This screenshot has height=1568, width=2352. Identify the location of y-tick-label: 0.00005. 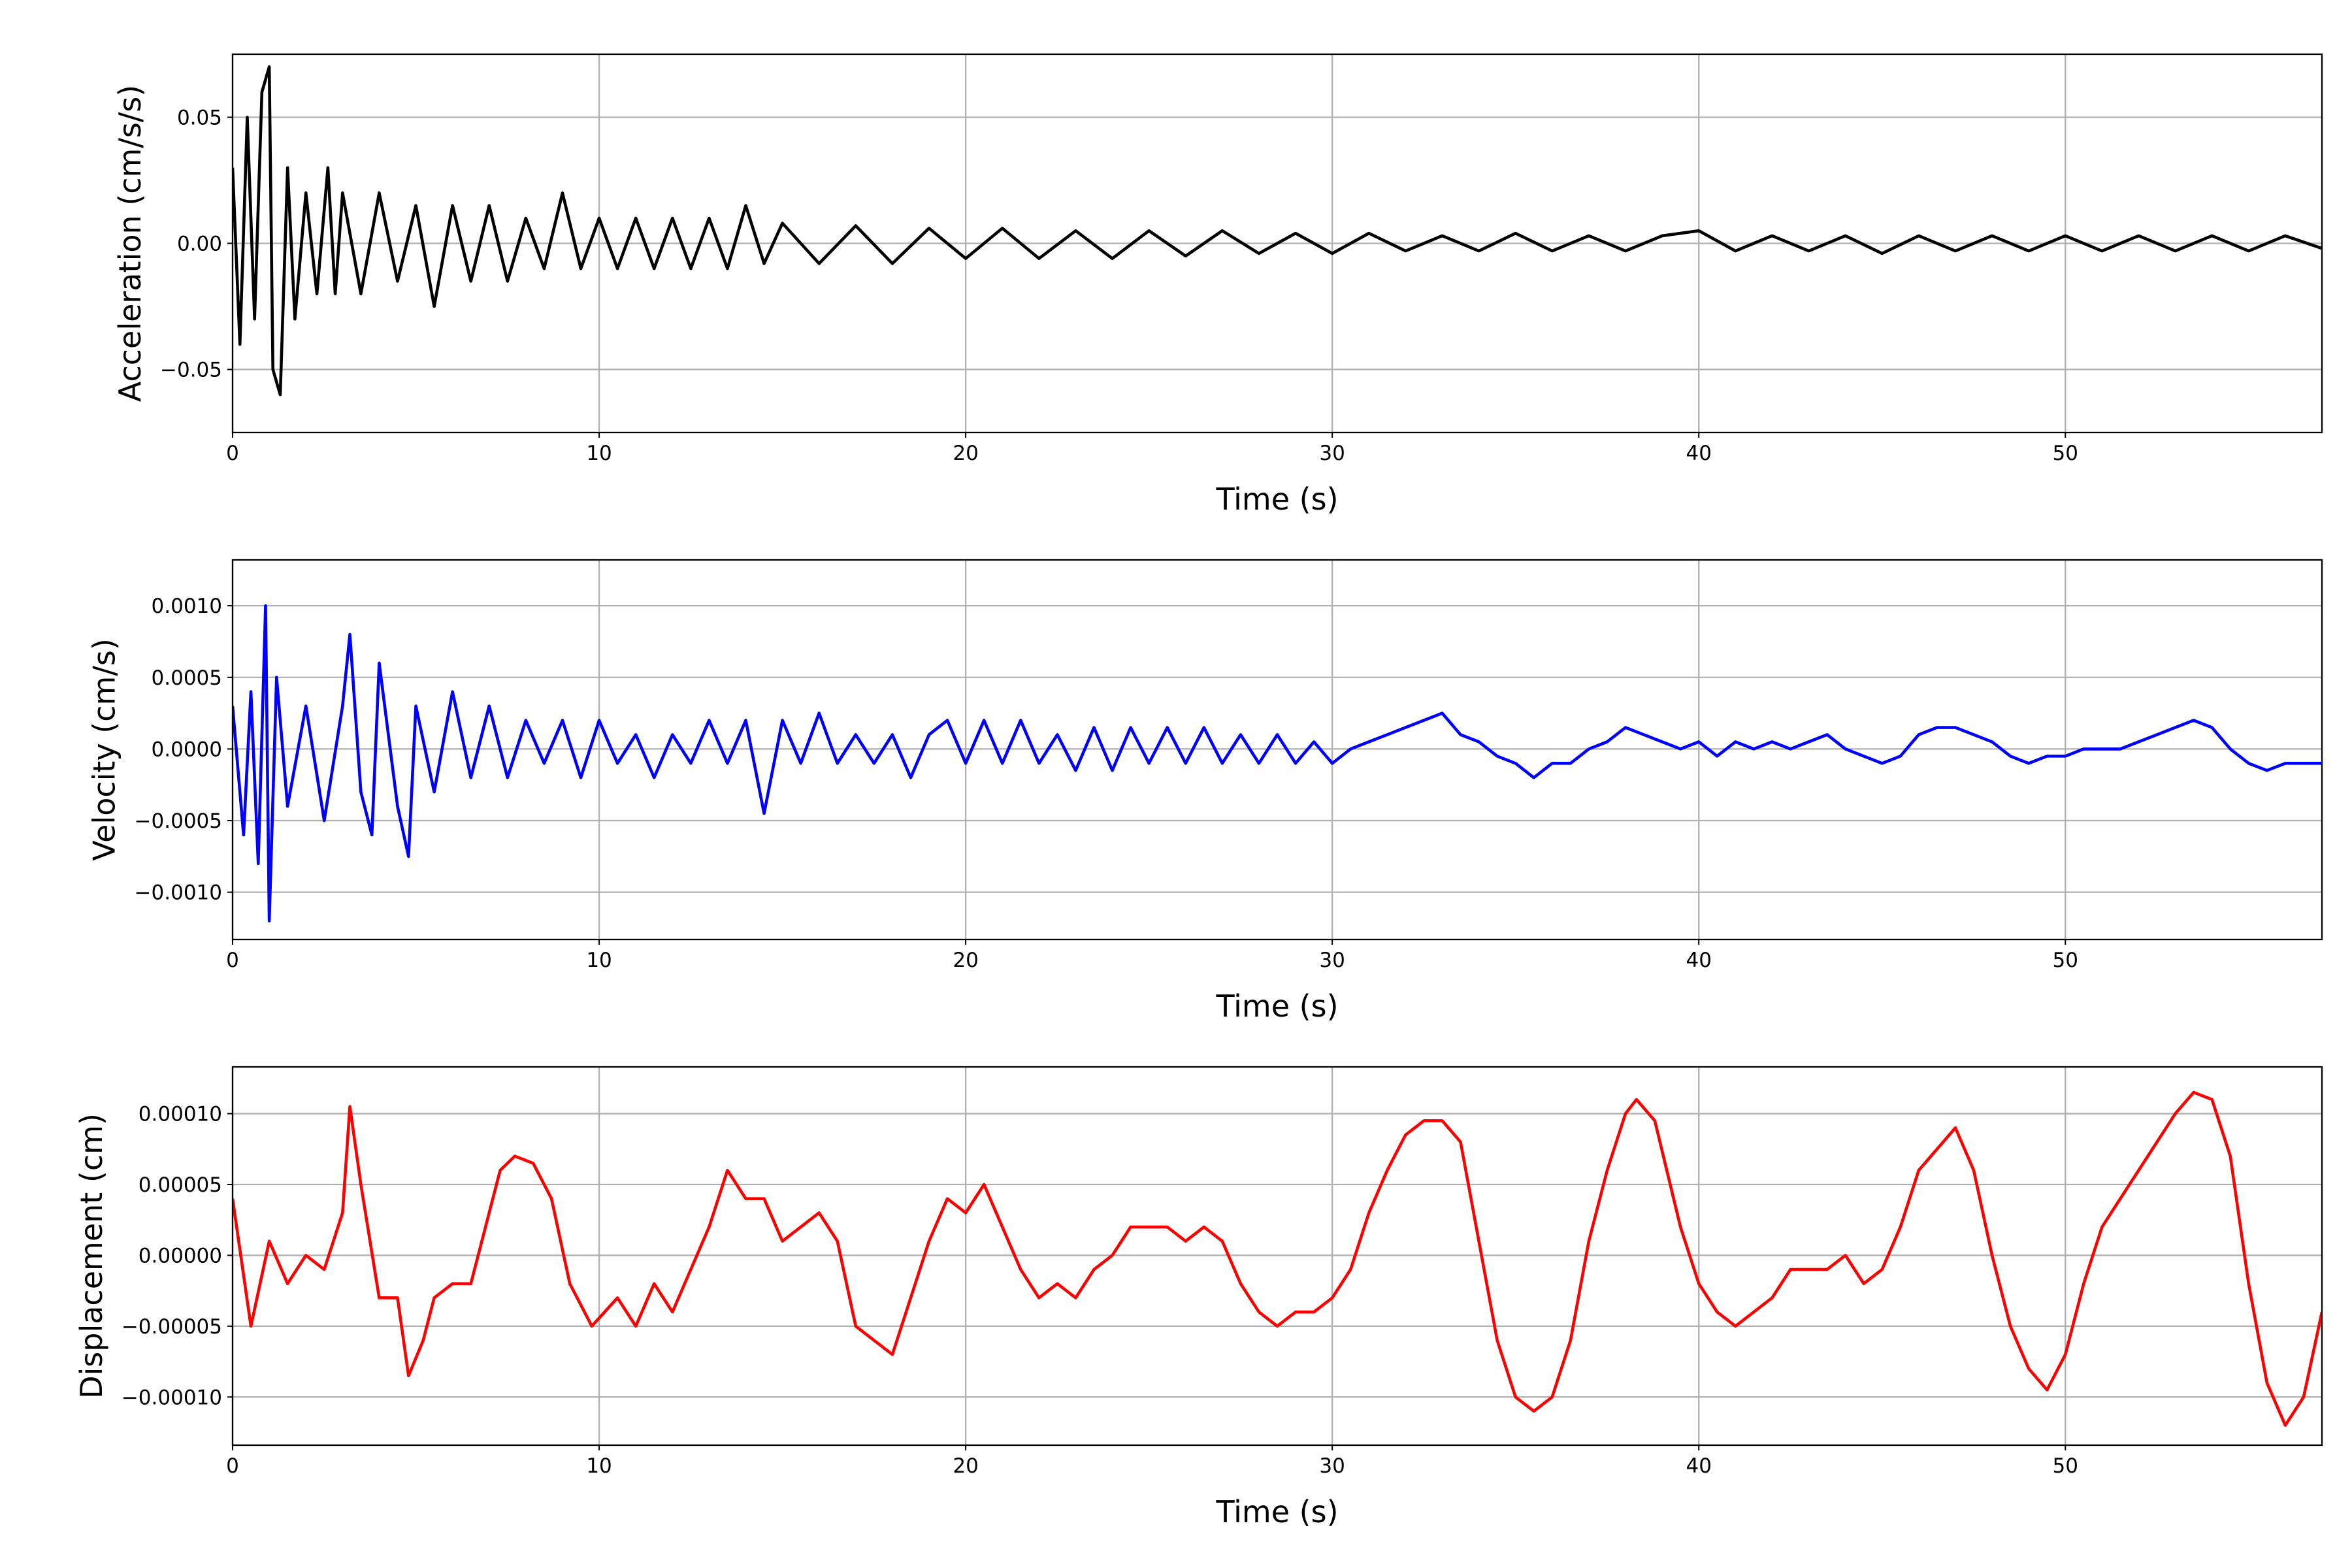
(180, 1185).